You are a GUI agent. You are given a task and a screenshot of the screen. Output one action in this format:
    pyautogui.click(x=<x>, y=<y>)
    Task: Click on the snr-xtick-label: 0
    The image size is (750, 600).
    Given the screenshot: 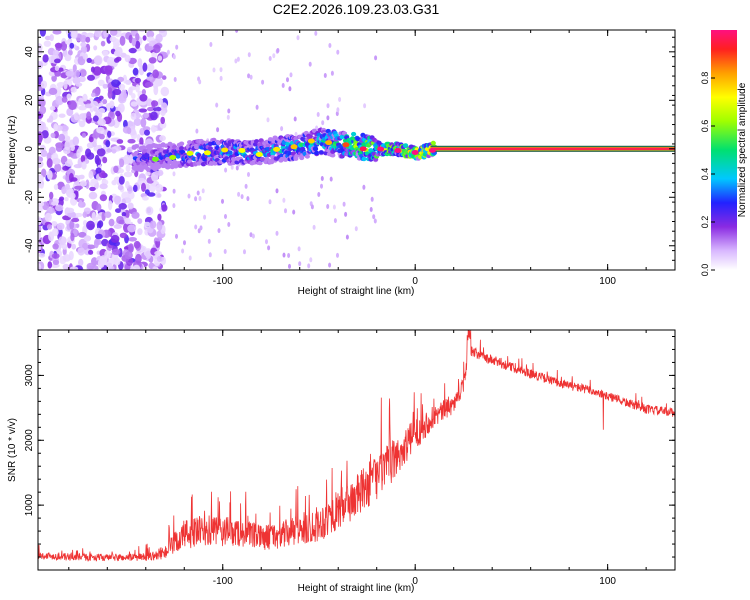 What is the action you would take?
    pyautogui.click(x=415, y=581)
    